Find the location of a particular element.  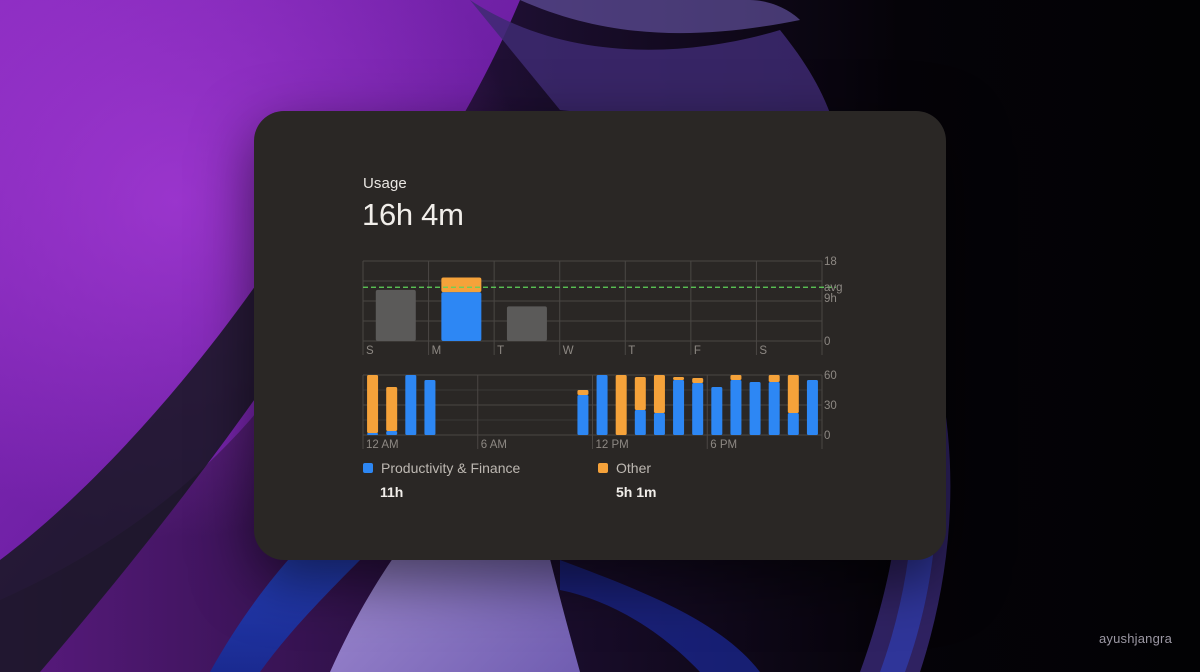

hourly-y-tick: 0 is located at coordinates (827, 436).